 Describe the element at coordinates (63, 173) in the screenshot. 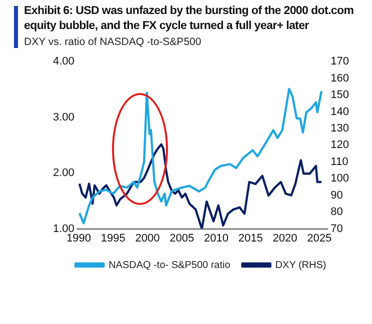

I see `y-tick-label: 2.00` at that location.